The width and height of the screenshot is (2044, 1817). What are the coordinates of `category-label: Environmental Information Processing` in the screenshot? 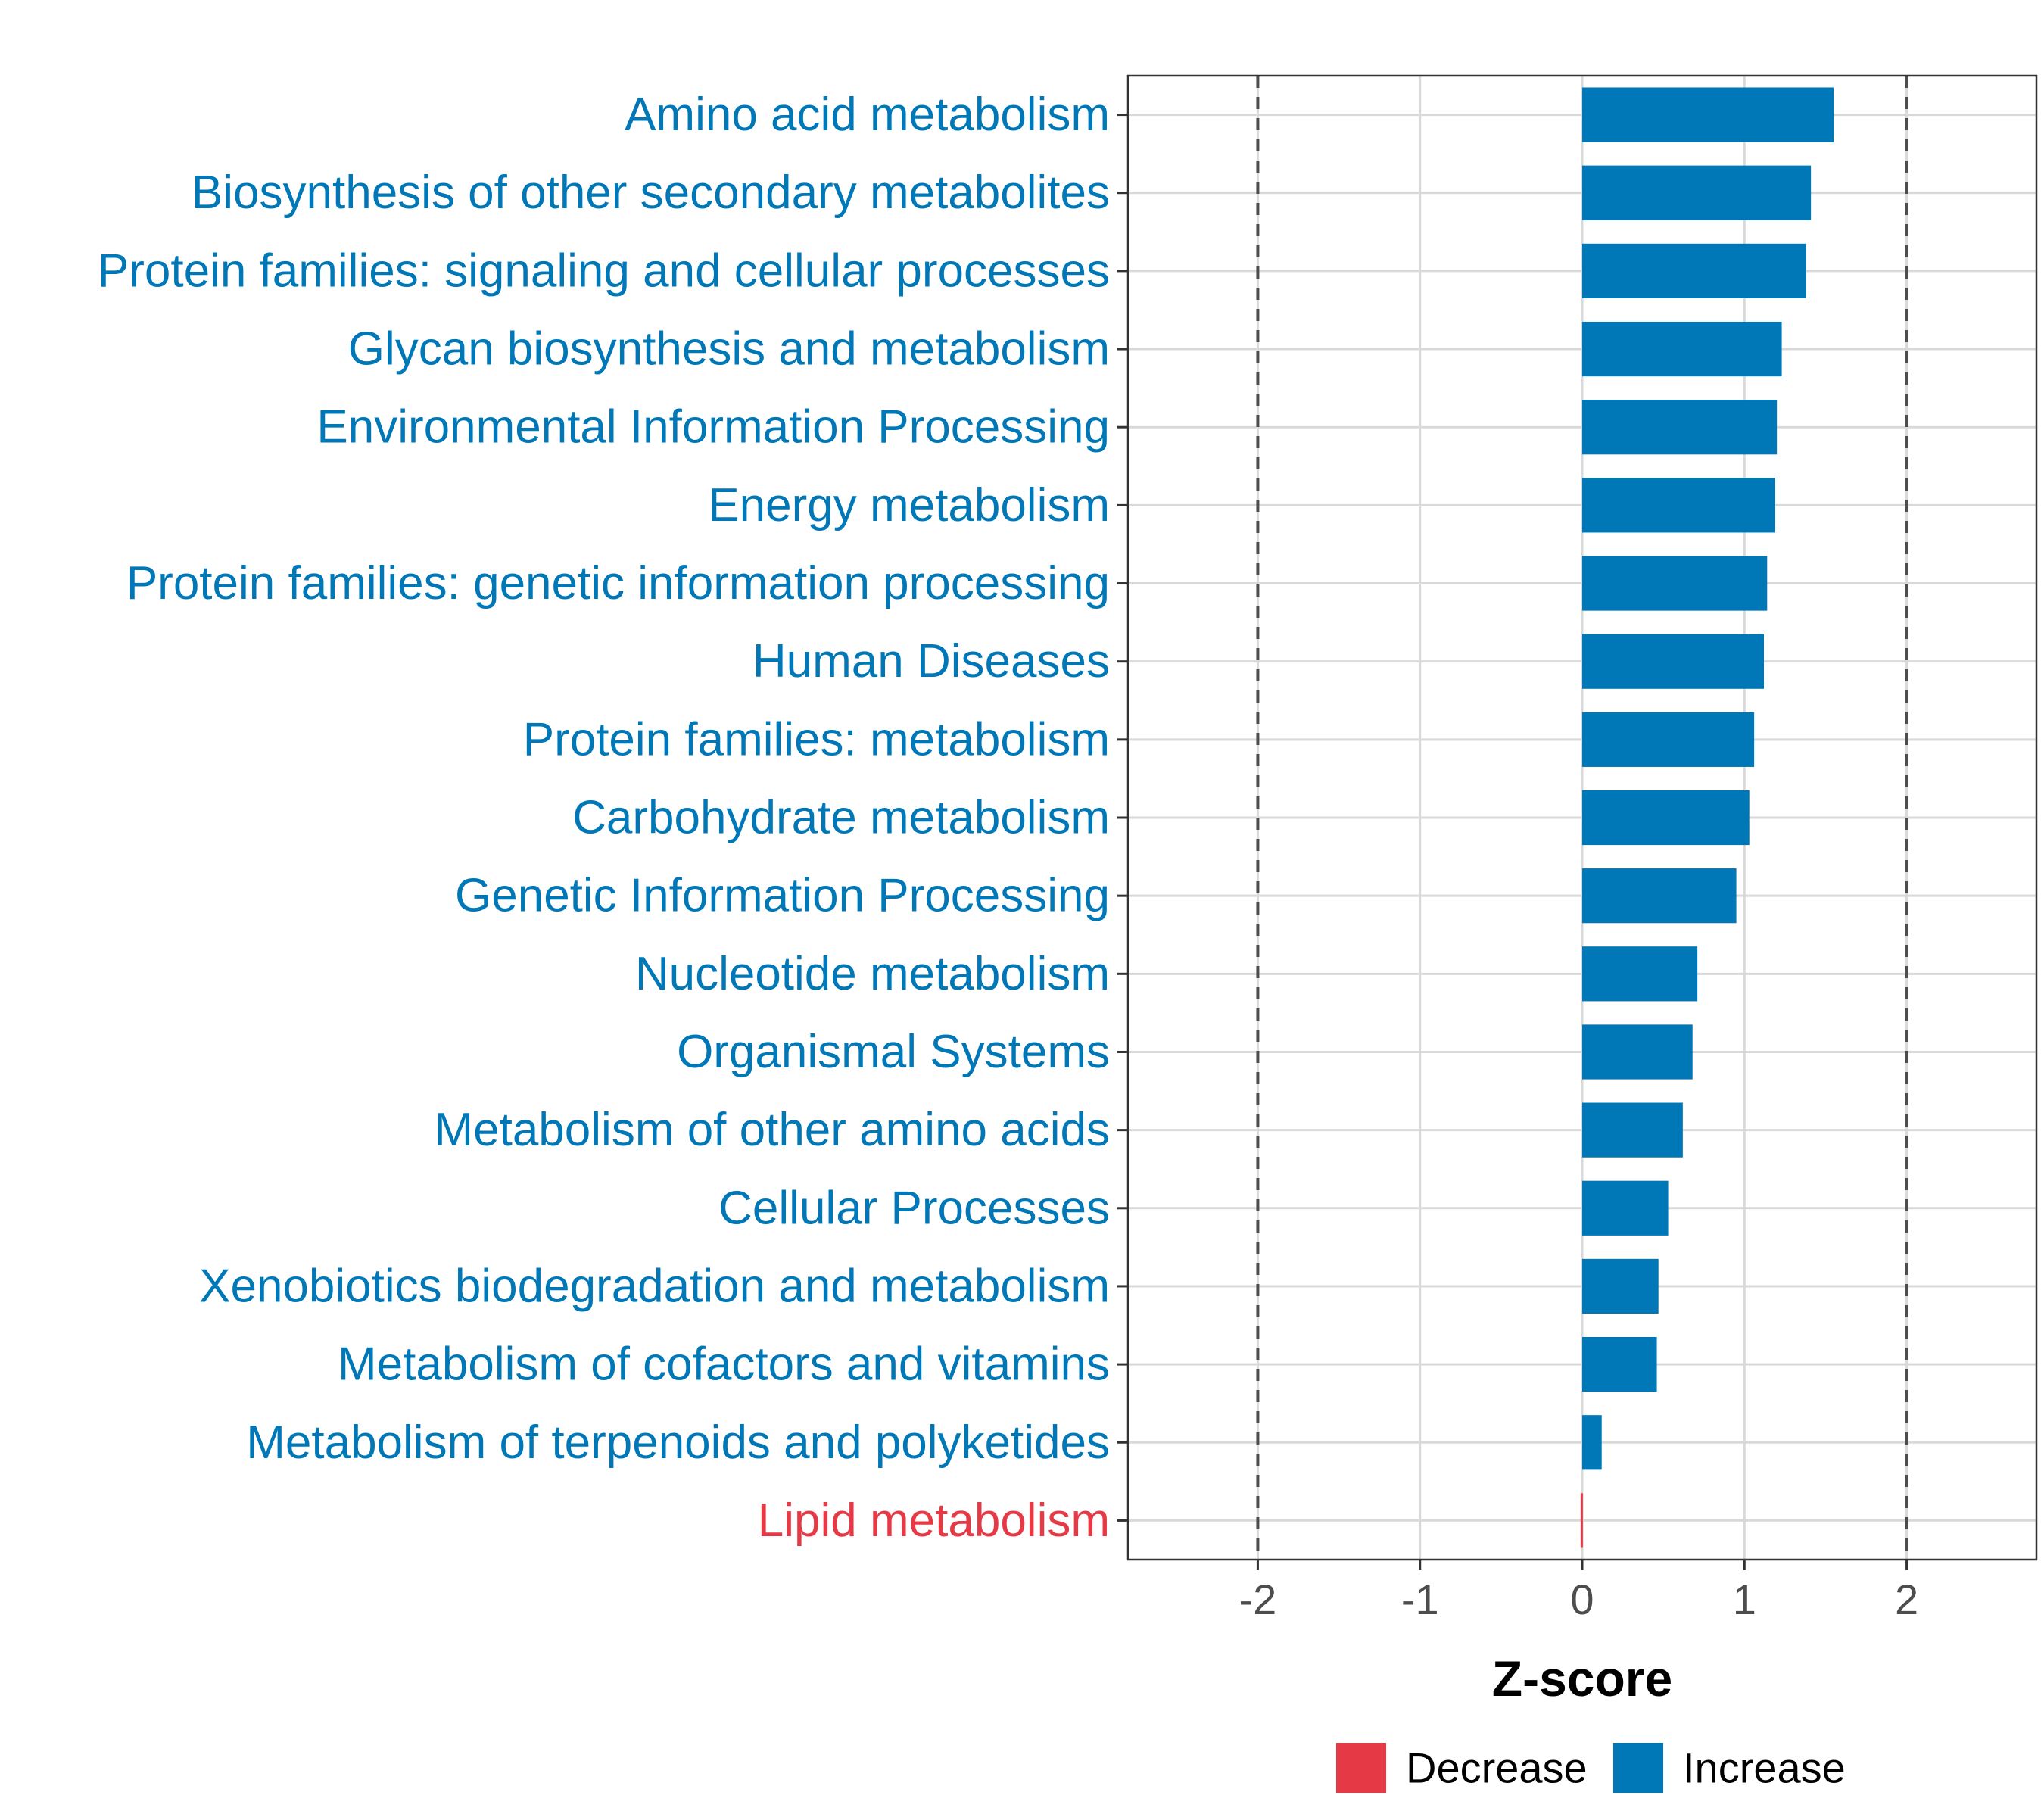 It's located at (713, 427).